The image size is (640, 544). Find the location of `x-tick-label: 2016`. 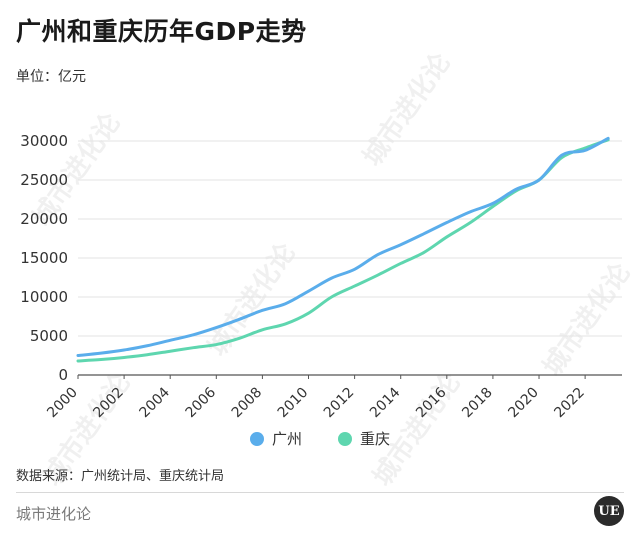

x-tick-label: 2016 is located at coordinates (431, 402).